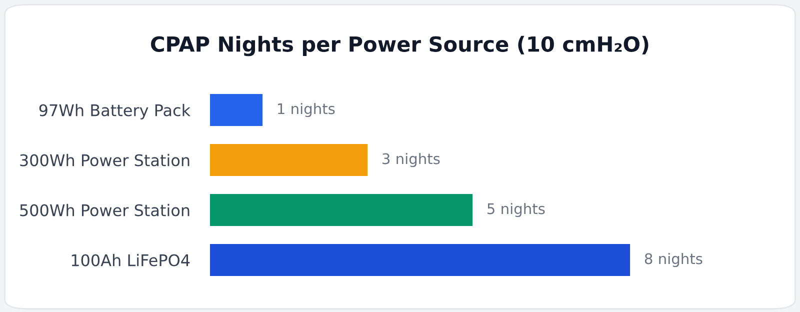  What do you see at coordinates (105, 160) in the screenshot?
I see `y-tick-label: 300Wh Power Station` at bounding box center [105, 160].